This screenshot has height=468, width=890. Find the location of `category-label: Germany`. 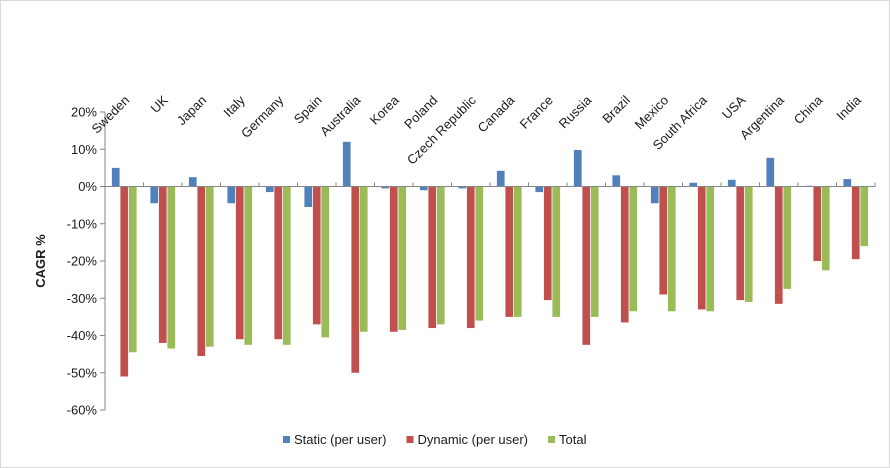

category-label: Germany is located at coordinates (262, 116).